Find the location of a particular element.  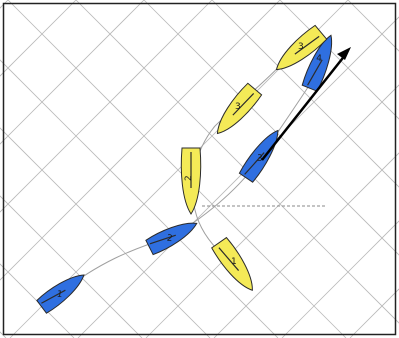

blue-boat-4: 4 is located at coordinates (317, 63).